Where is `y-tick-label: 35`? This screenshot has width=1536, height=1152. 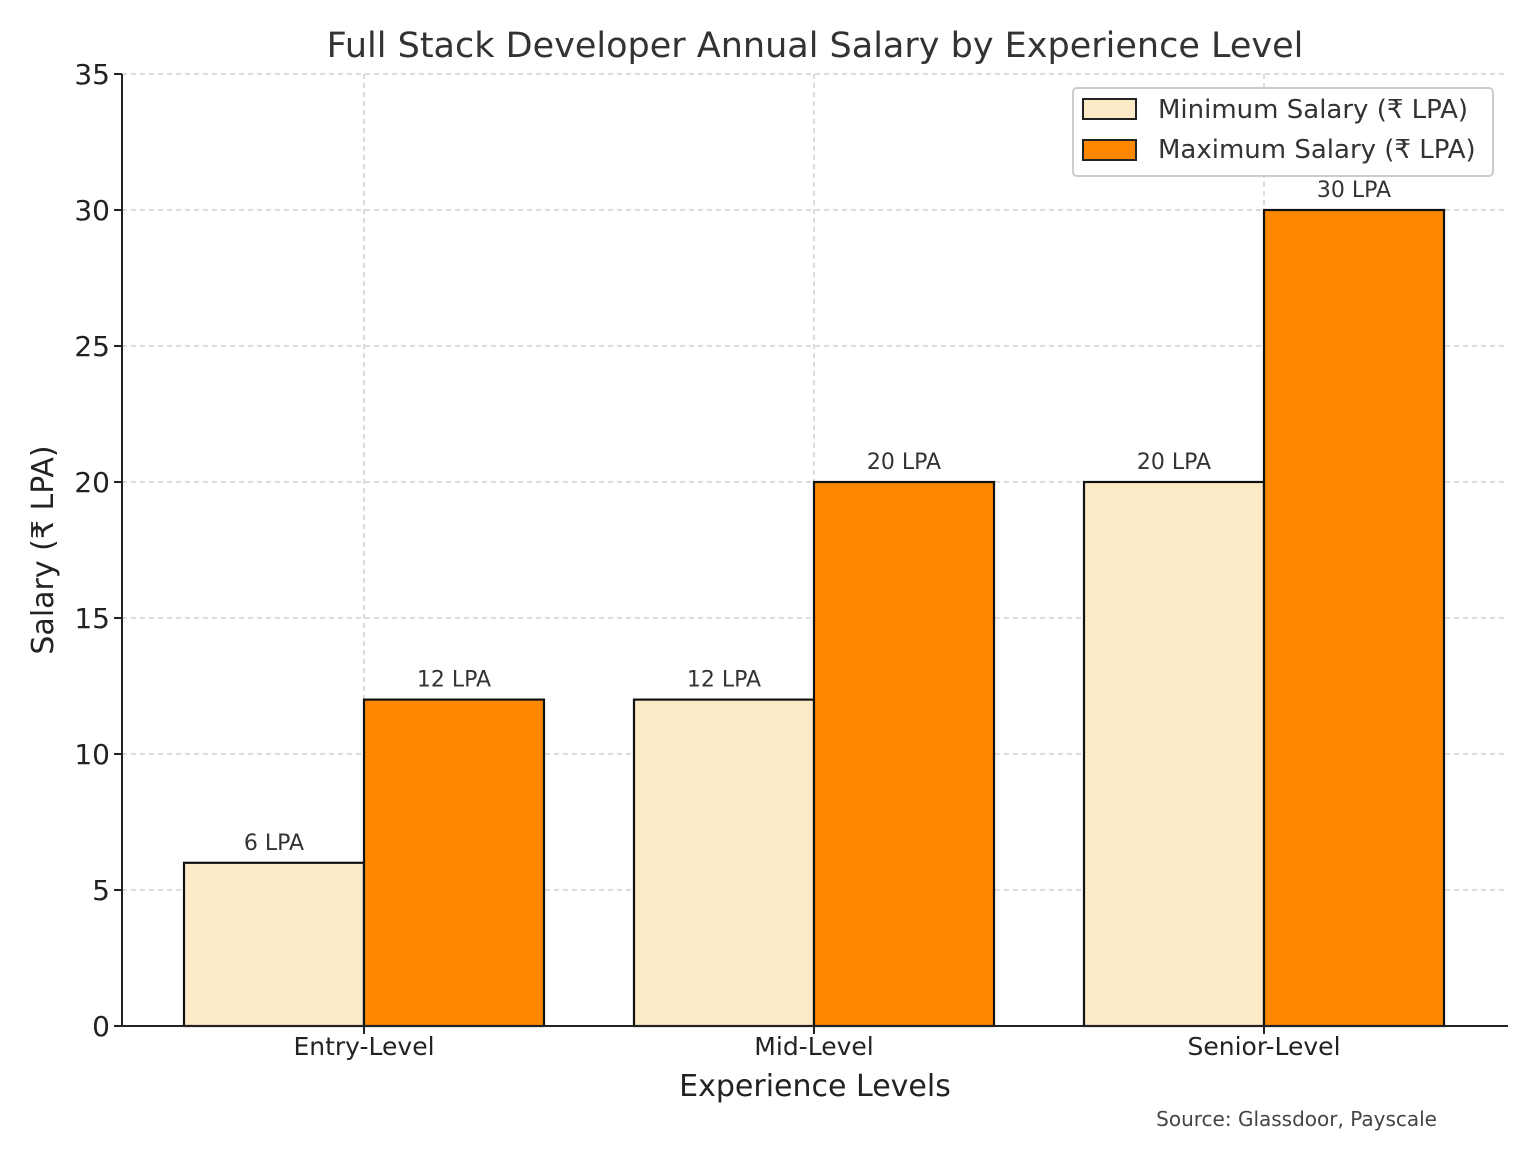 y-tick-label: 35 is located at coordinates (92, 74).